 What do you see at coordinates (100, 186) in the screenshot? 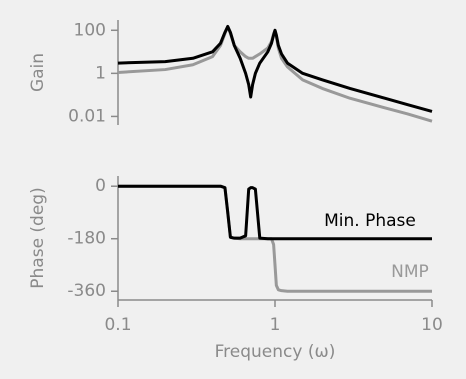
I see `y-tick-label: 0` at bounding box center [100, 186].